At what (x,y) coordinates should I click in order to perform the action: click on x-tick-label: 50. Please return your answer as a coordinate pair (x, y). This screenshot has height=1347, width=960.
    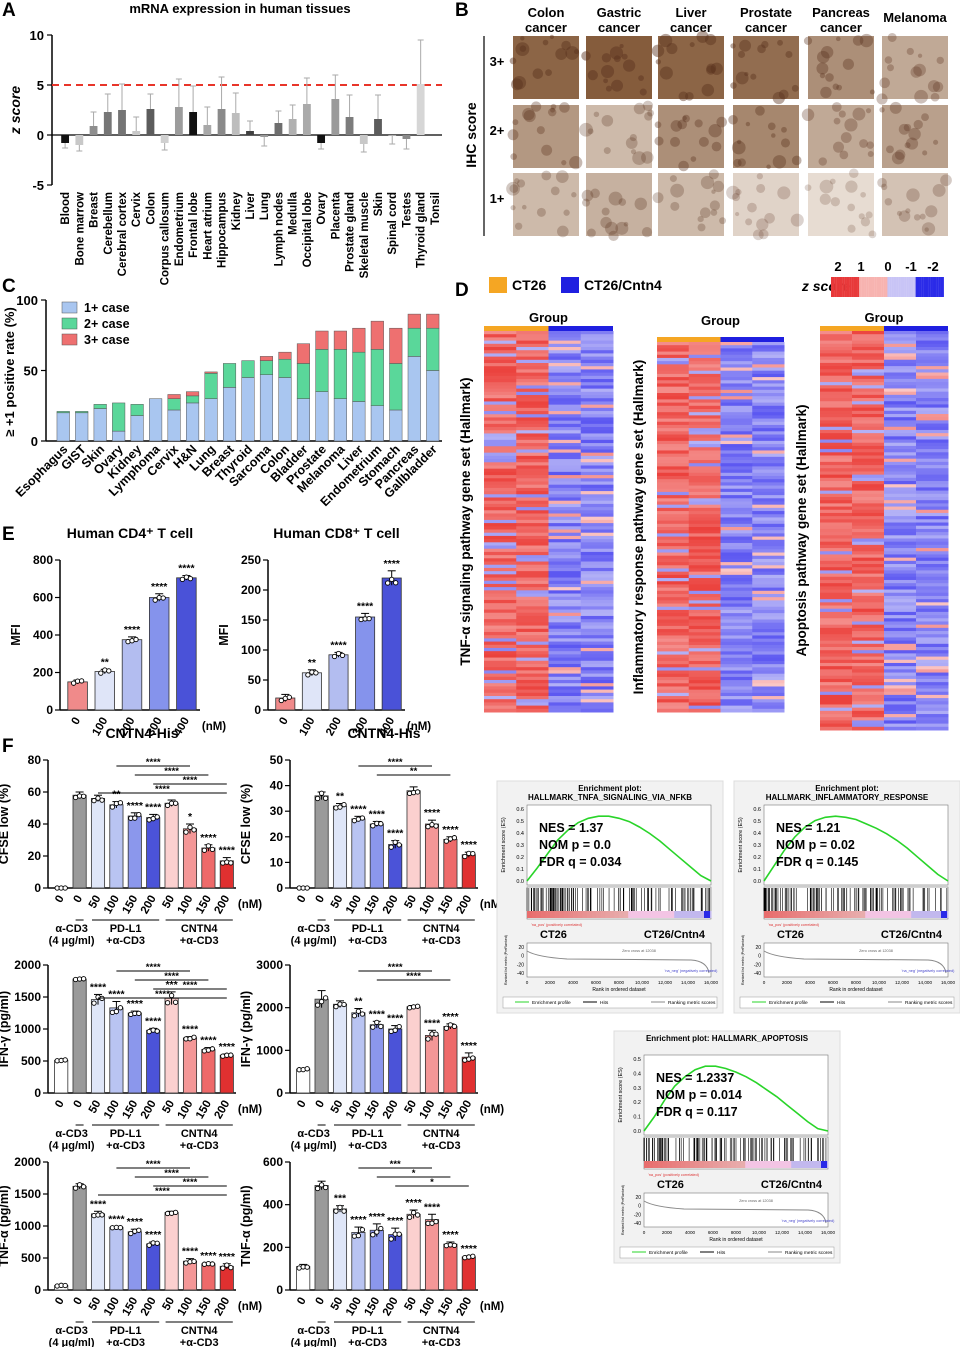
    Looking at the image, I should click on (168, 902).